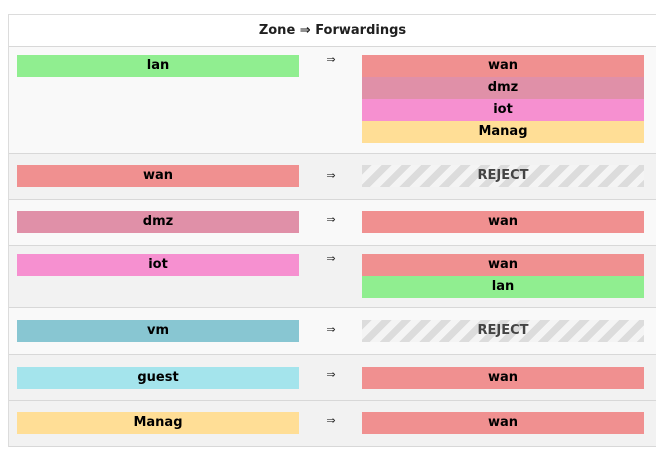 The height and width of the screenshot is (452, 656). I want to click on source-zone-cell: guest, so click(158, 378).